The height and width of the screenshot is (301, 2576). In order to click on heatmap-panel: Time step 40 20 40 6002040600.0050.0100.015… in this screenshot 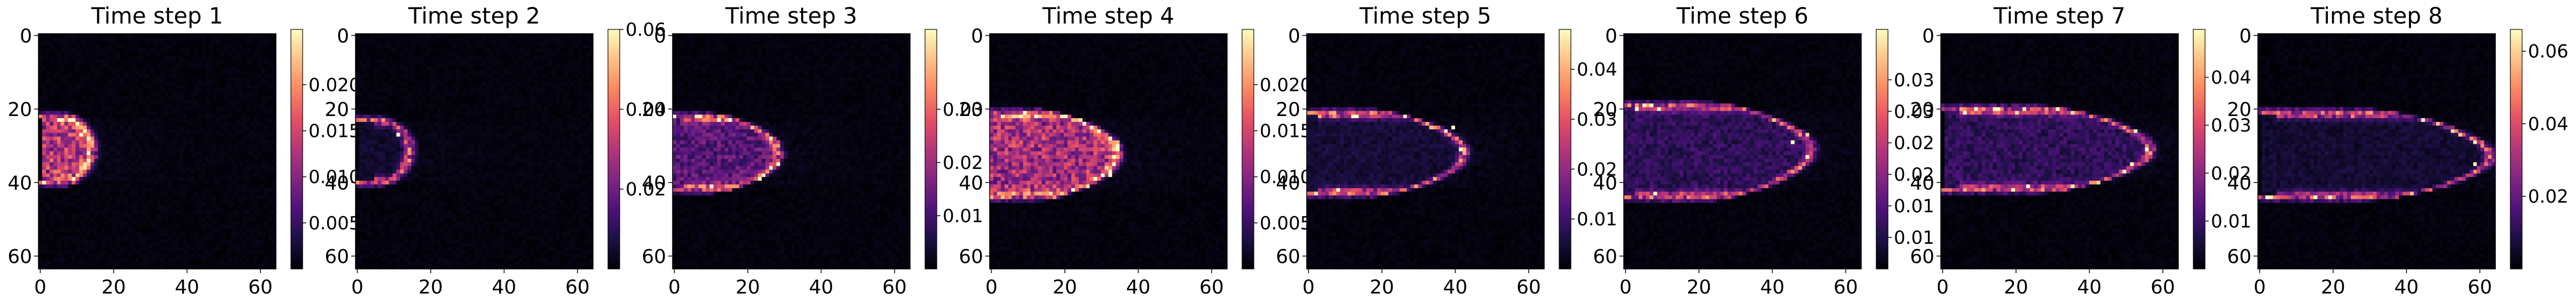, I will do `click(1135, 150)`.